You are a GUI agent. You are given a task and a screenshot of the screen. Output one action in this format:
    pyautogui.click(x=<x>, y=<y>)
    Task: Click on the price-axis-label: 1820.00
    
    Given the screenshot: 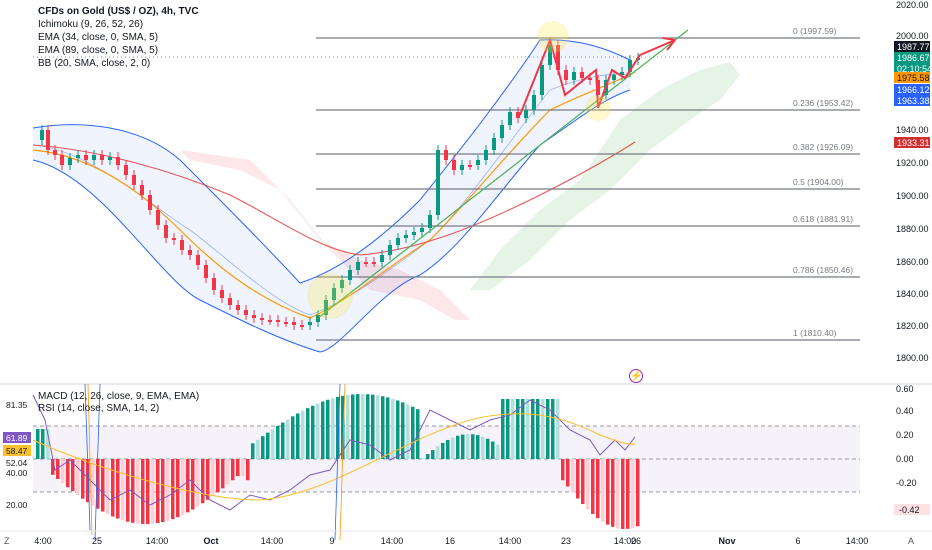 What is the action you would take?
    pyautogui.click(x=912, y=326)
    